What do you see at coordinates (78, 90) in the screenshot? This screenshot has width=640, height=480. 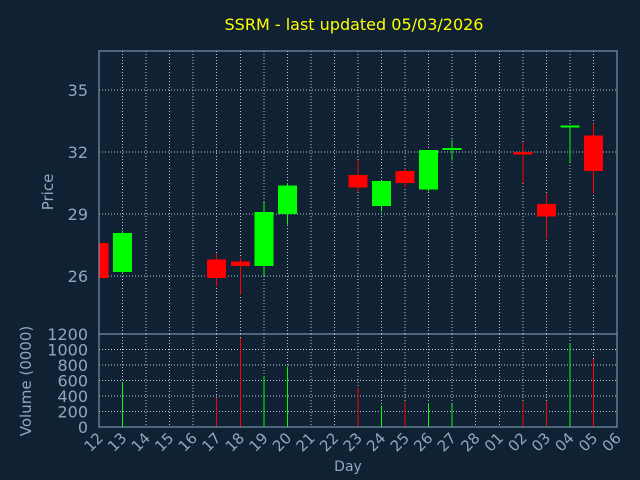 I see `price-tick-label: 35` at bounding box center [78, 90].